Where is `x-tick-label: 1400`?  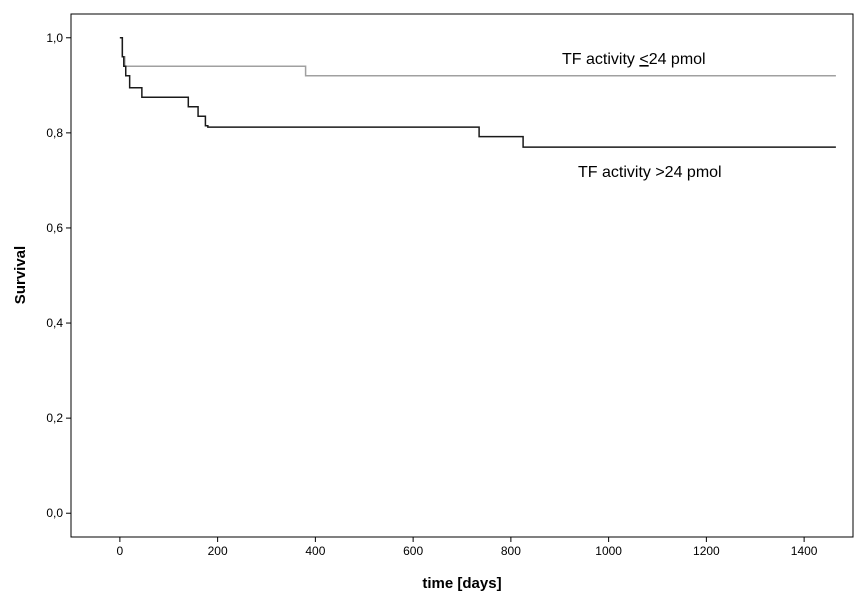
x-tick-label: 1400 is located at coordinates (804, 551).